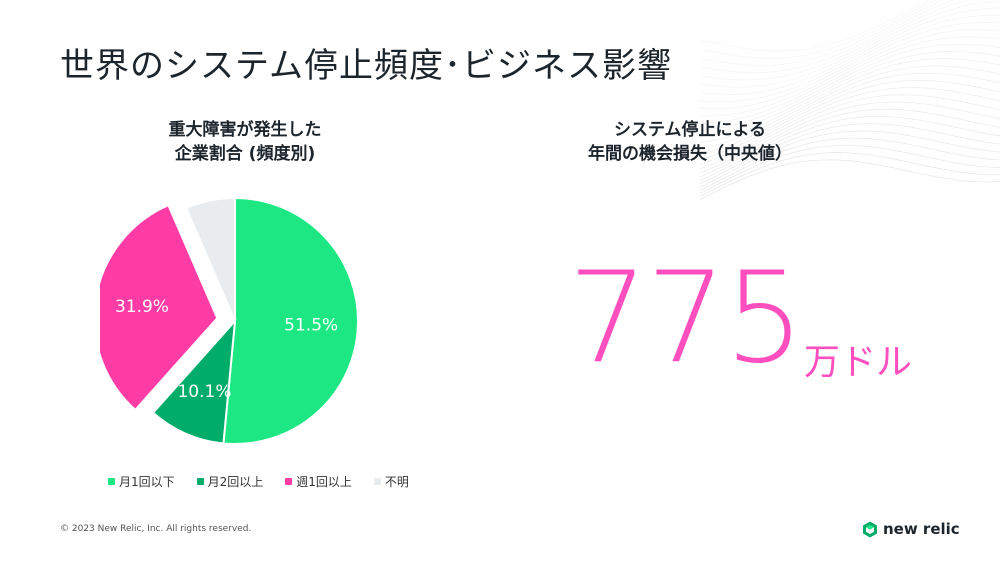 This screenshot has width=1000, height=563. Describe the element at coordinates (366, 66) in the screenshot. I see `slide-title: 世界のシステム停止頻度･ビジネス影響` at that location.